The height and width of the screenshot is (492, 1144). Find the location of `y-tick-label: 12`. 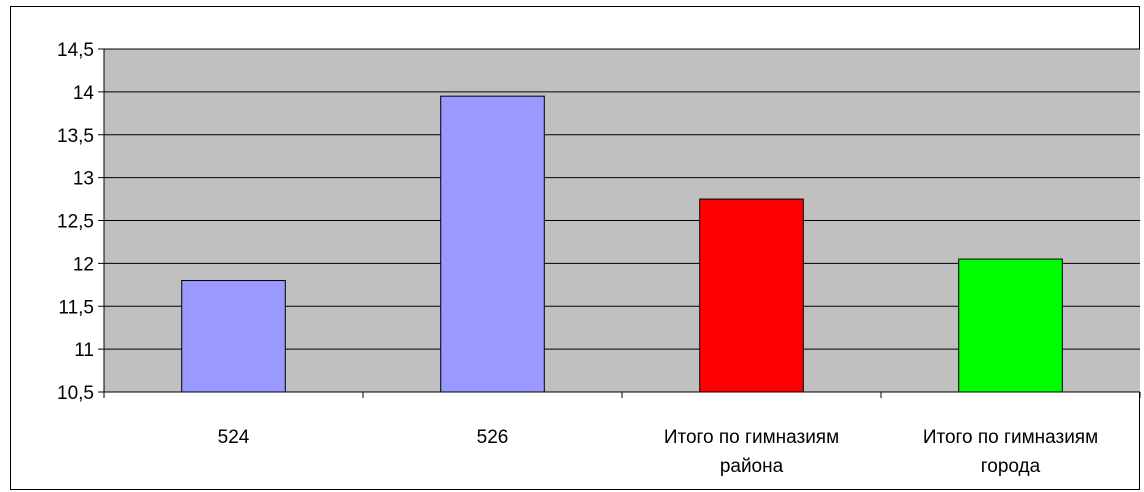

y-tick-label: 12 is located at coordinates (83, 264).